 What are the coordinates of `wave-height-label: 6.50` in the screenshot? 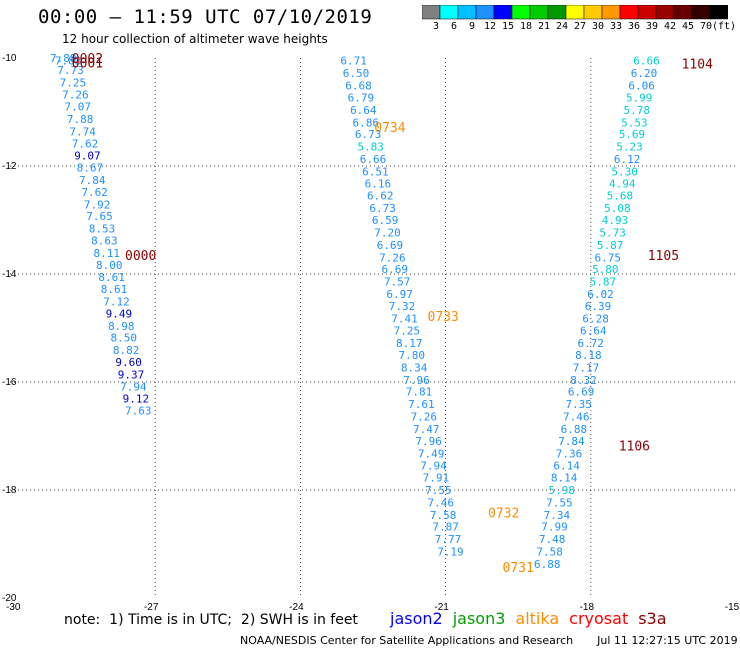 It's located at (356, 73).